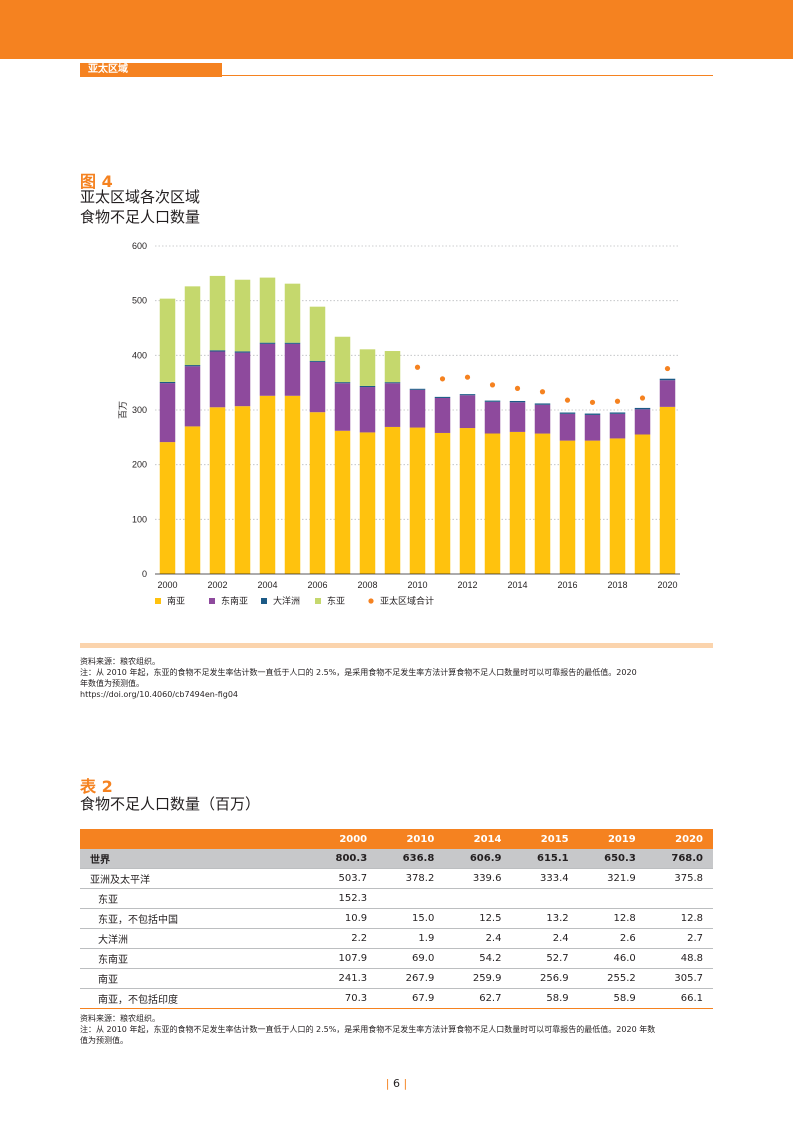 The height and width of the screenshot is (1122, 793). I want to click on x-tick-label: 2012, so click(467, 585).